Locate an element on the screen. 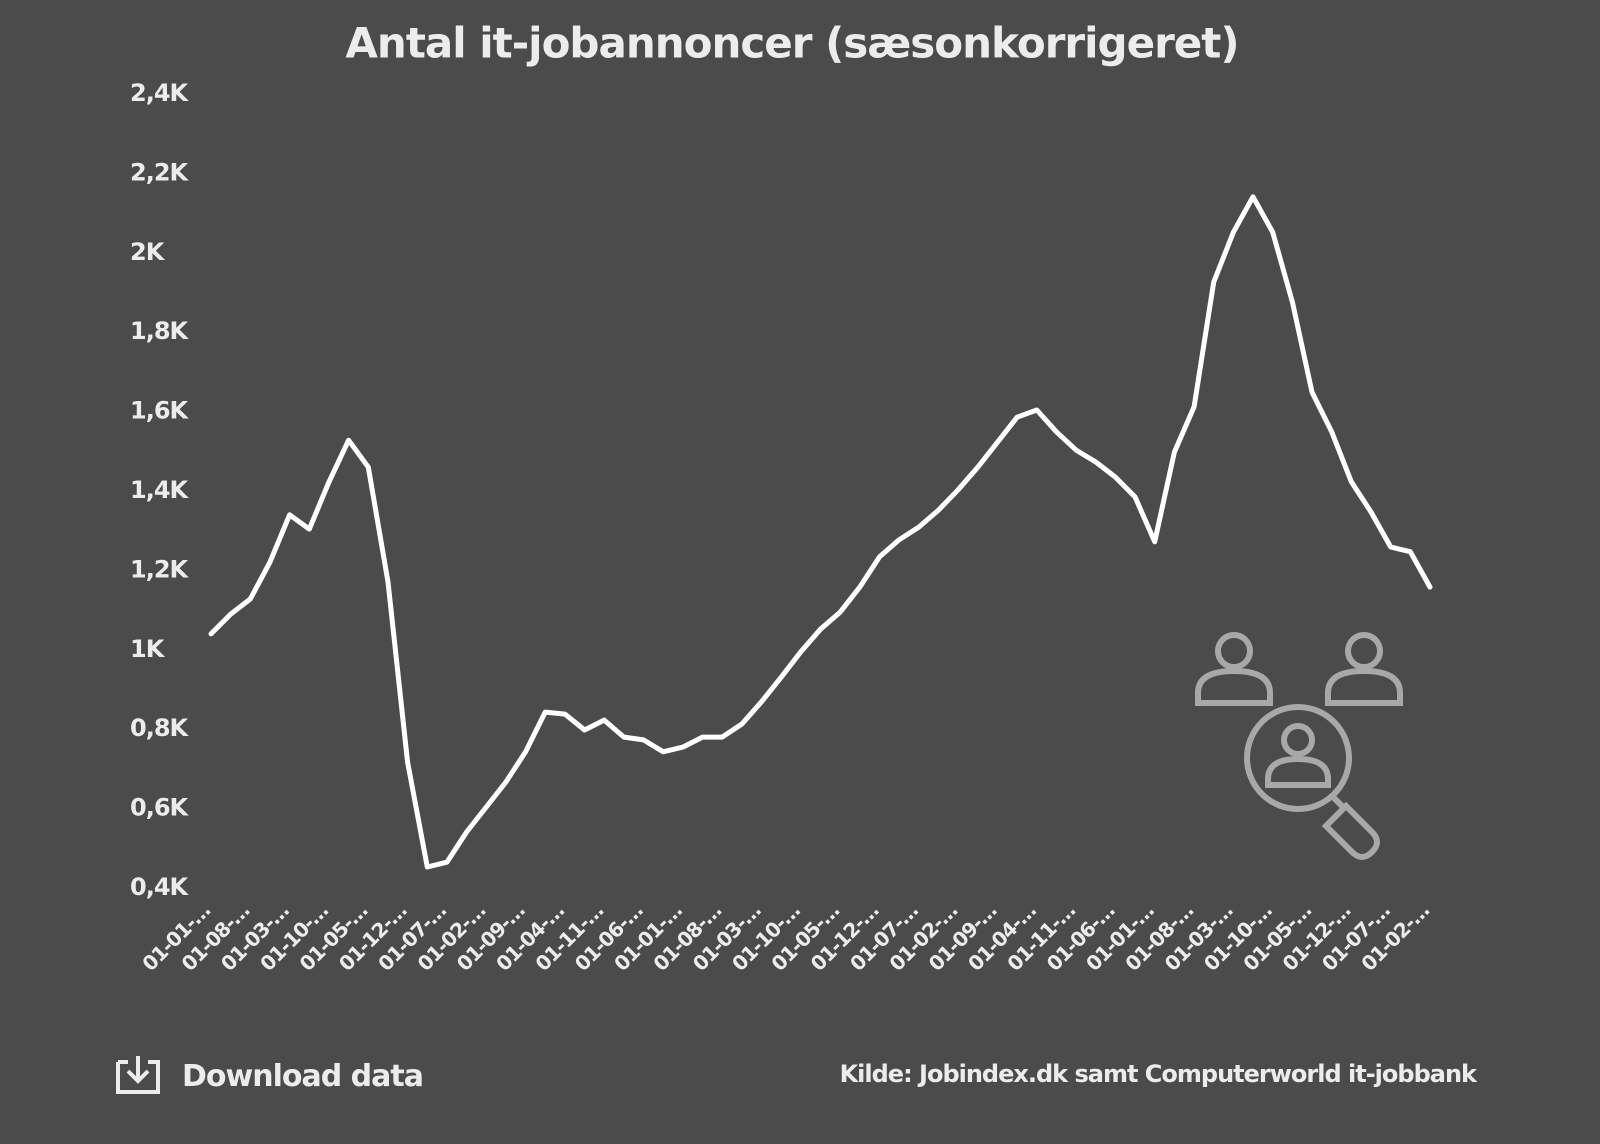 The width and height of the screenshot is (1600, 1144). chart-title: Antal it-jobannoncer (sæsonkorrigeret) is located at coordinates (791, 43).